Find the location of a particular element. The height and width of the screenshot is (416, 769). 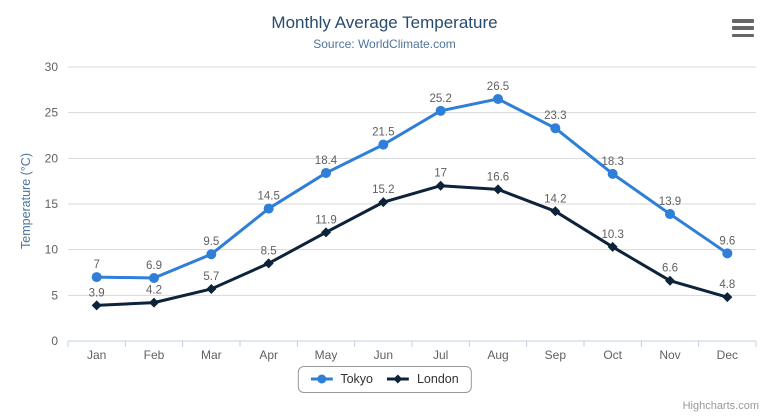

data-label: 4.2 is located at coordinates (154, 291).